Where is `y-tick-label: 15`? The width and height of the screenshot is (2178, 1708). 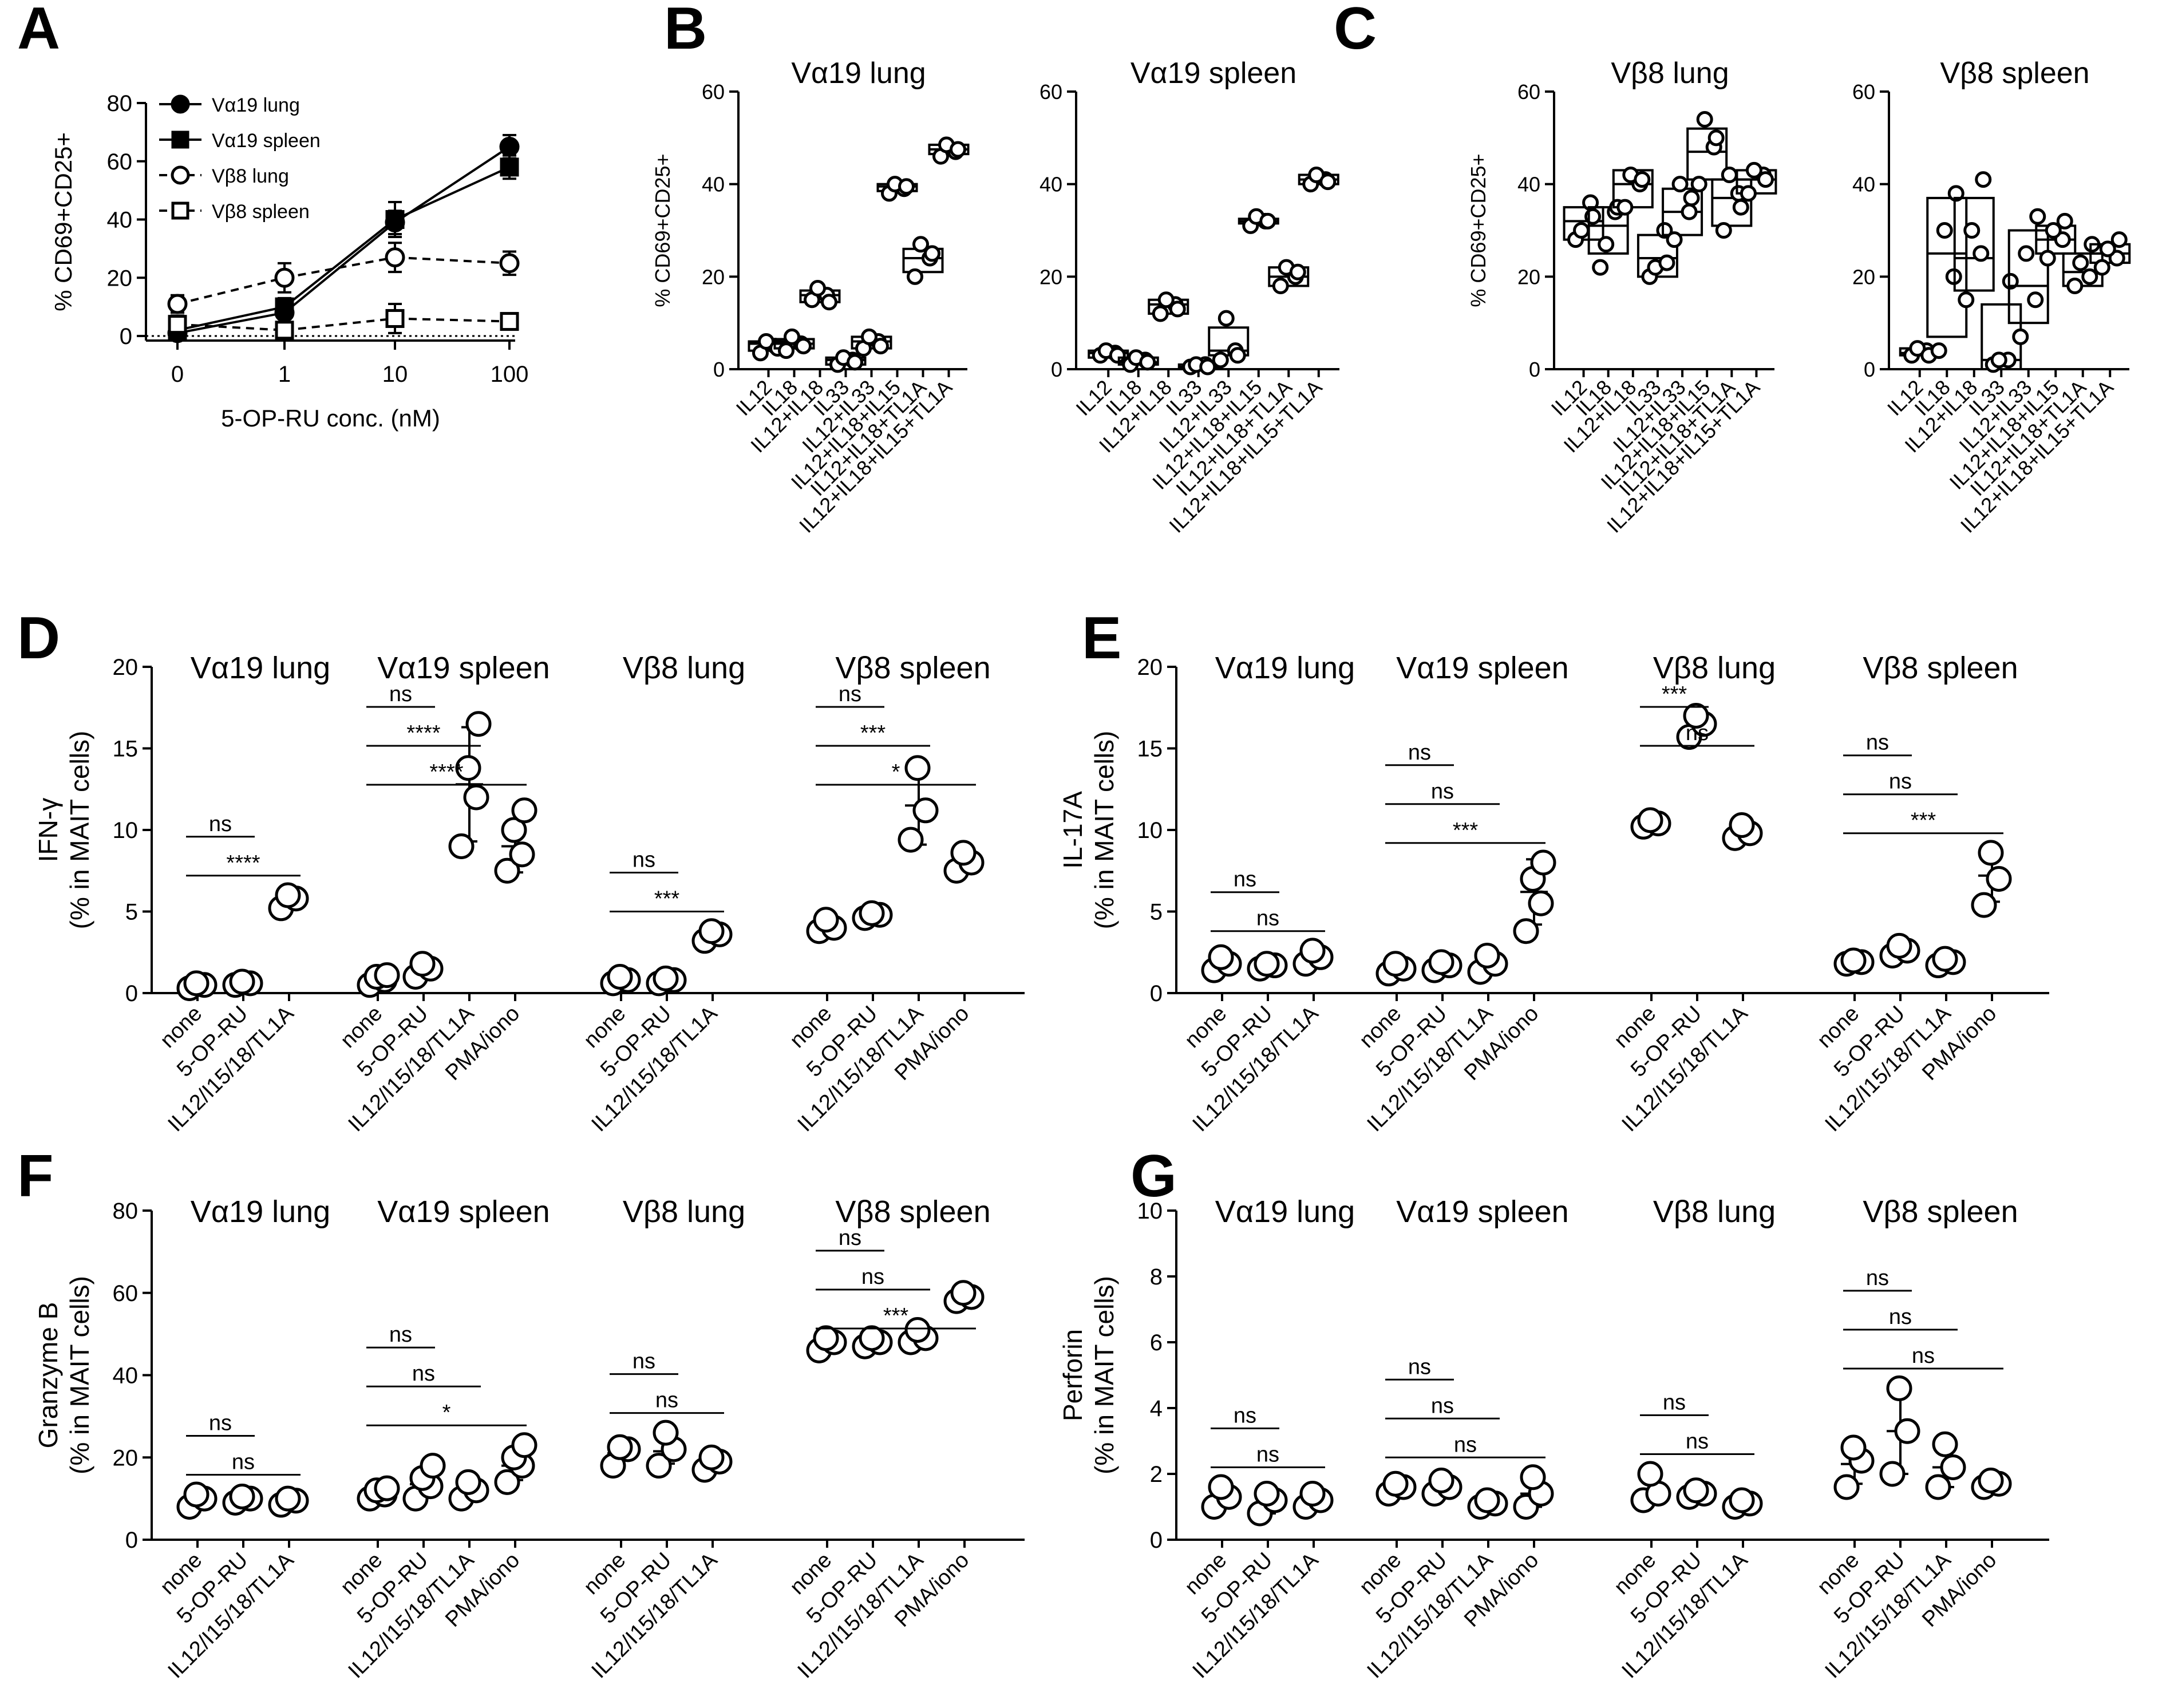
y-tick-label: 15 is located at coordinates (1150, 749).